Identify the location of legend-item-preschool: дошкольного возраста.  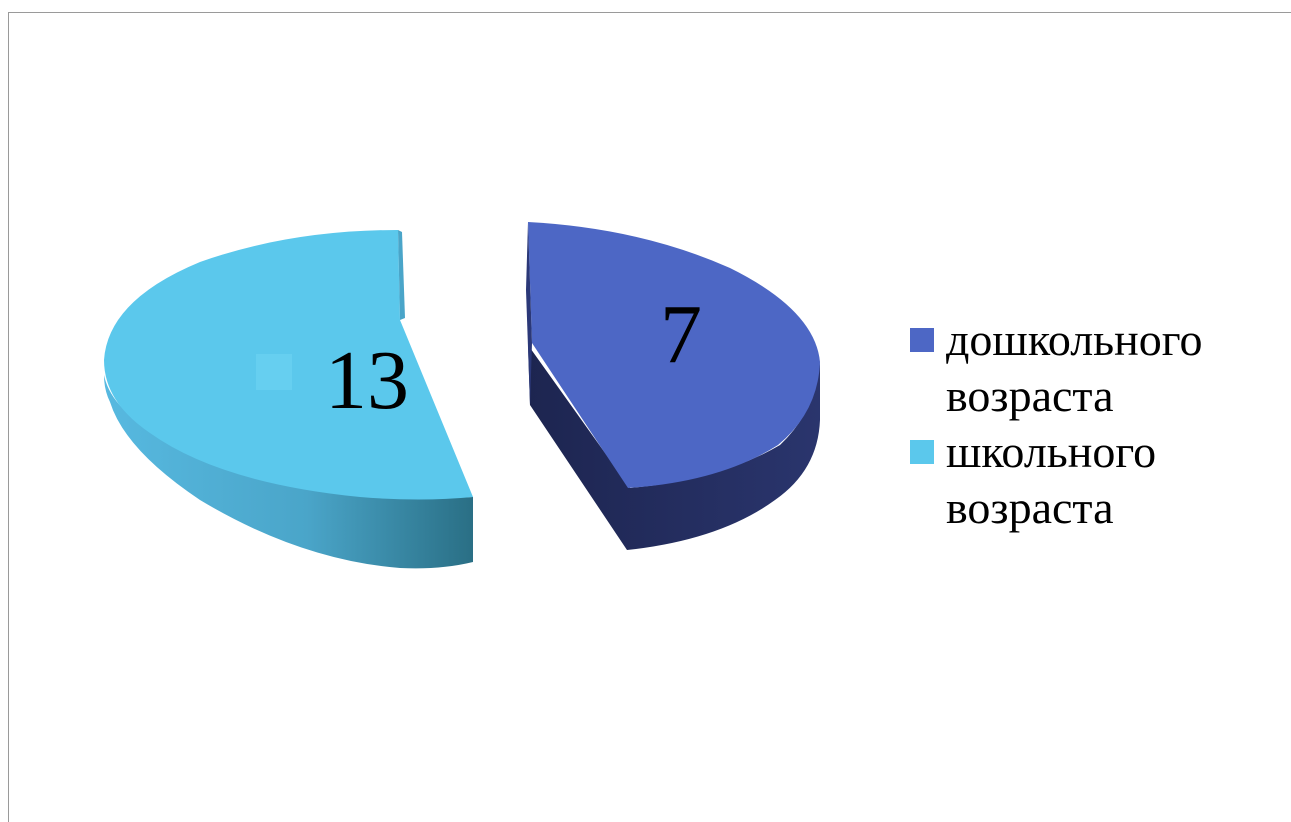
(1078, 368).